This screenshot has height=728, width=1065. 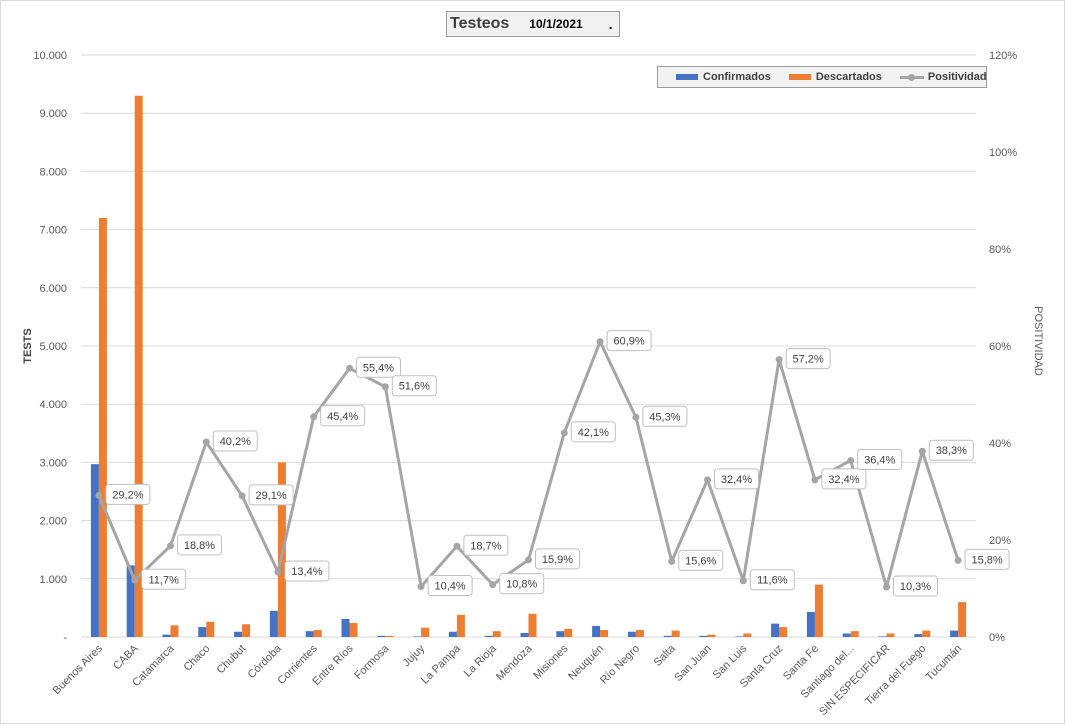 I want to click on y2-tick-label: 120%, so click(x=1003, y=56).